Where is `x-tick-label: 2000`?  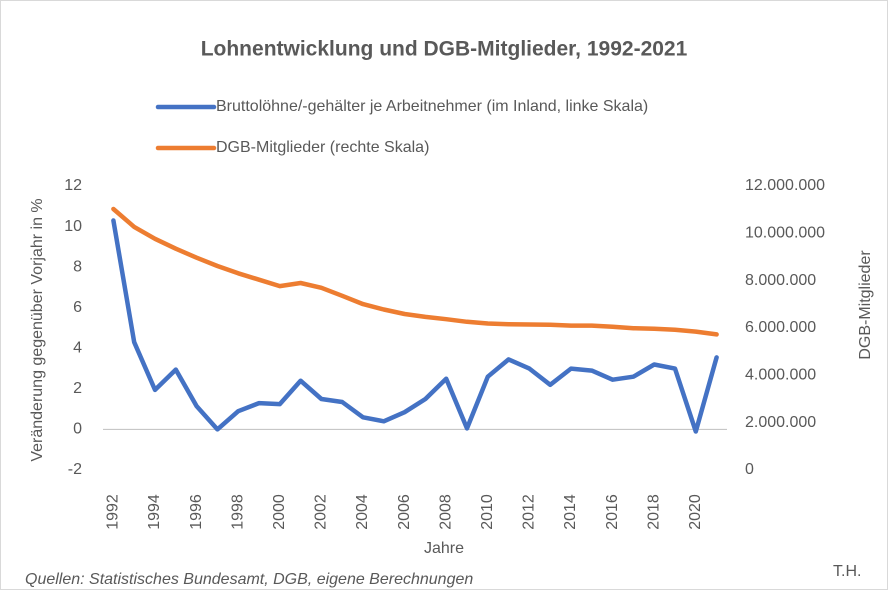
x-tick-label: 2000 is located at coordinates (279, 512).